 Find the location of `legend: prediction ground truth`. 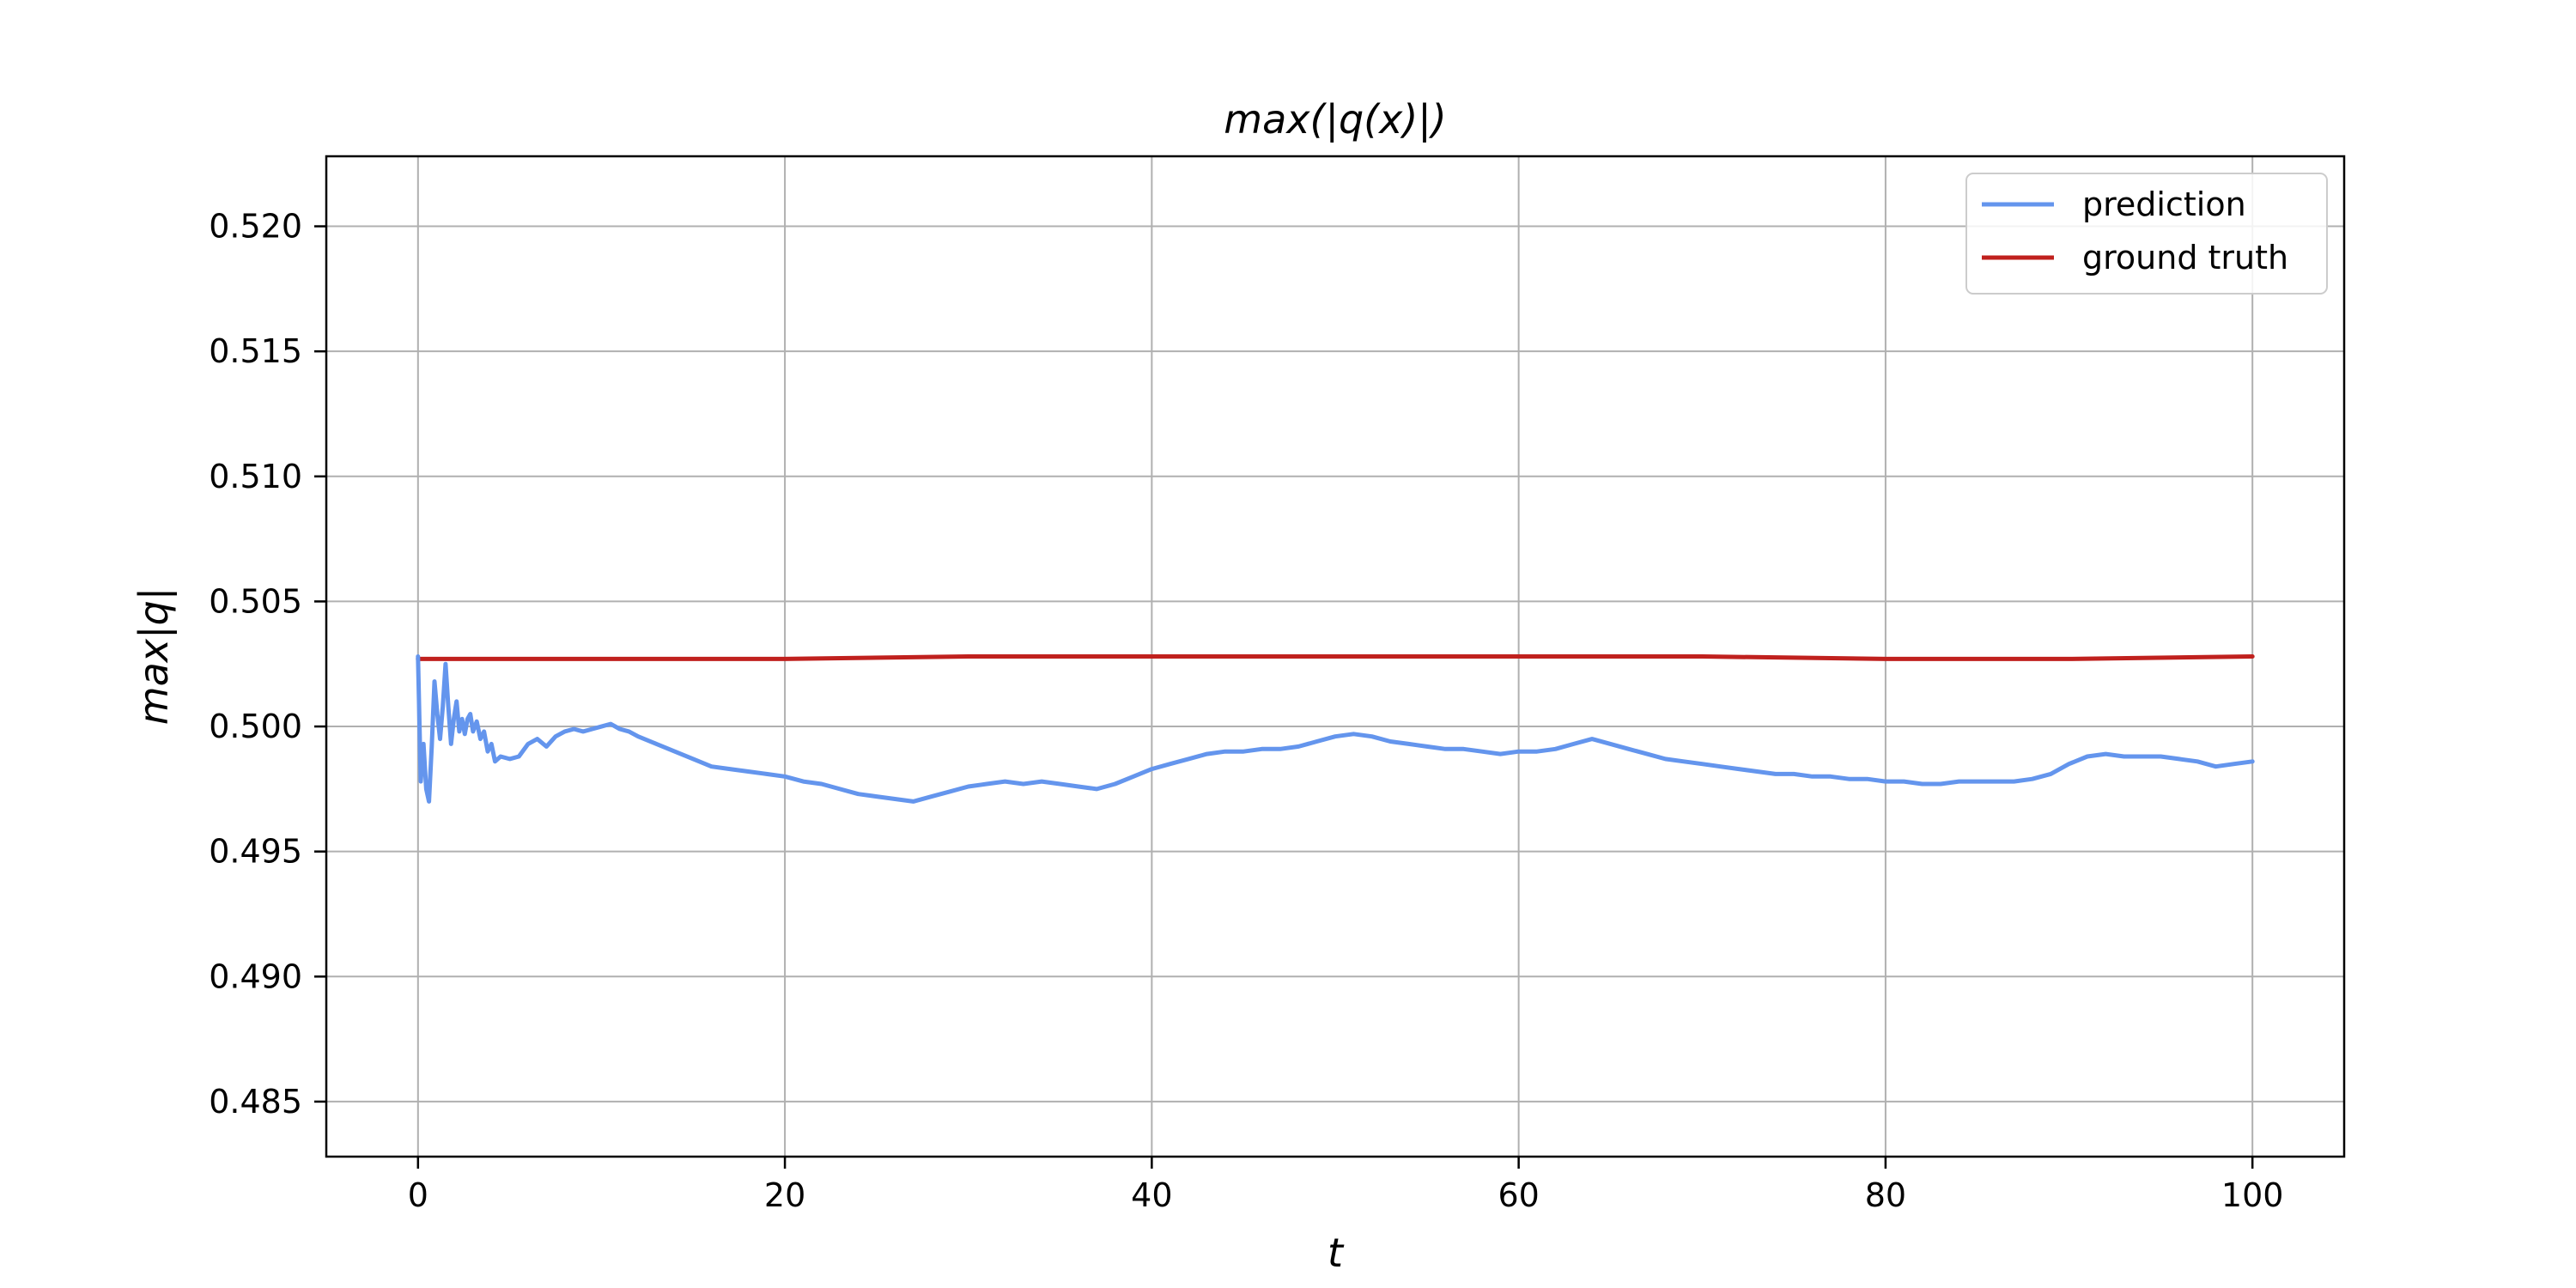

legend: prediction ground truth is located at coordinates (2146, 234).